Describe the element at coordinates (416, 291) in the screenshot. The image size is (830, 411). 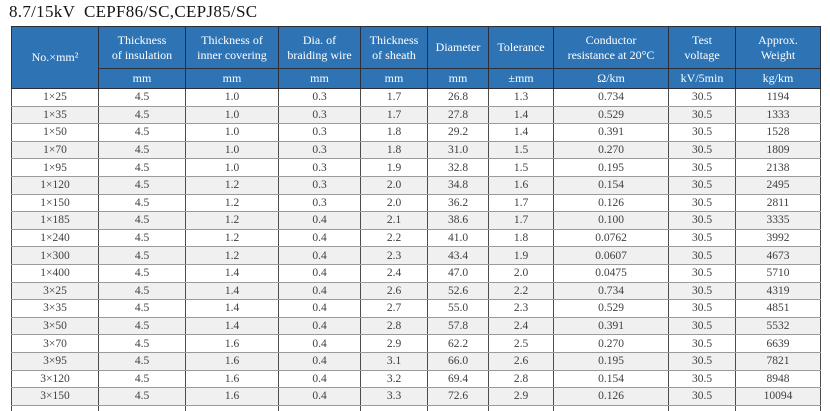
I see `table-row: 3×25 4.5 1.4 0.4 2.6 52.6 2.2 0.734 30.5 4319` at that location.